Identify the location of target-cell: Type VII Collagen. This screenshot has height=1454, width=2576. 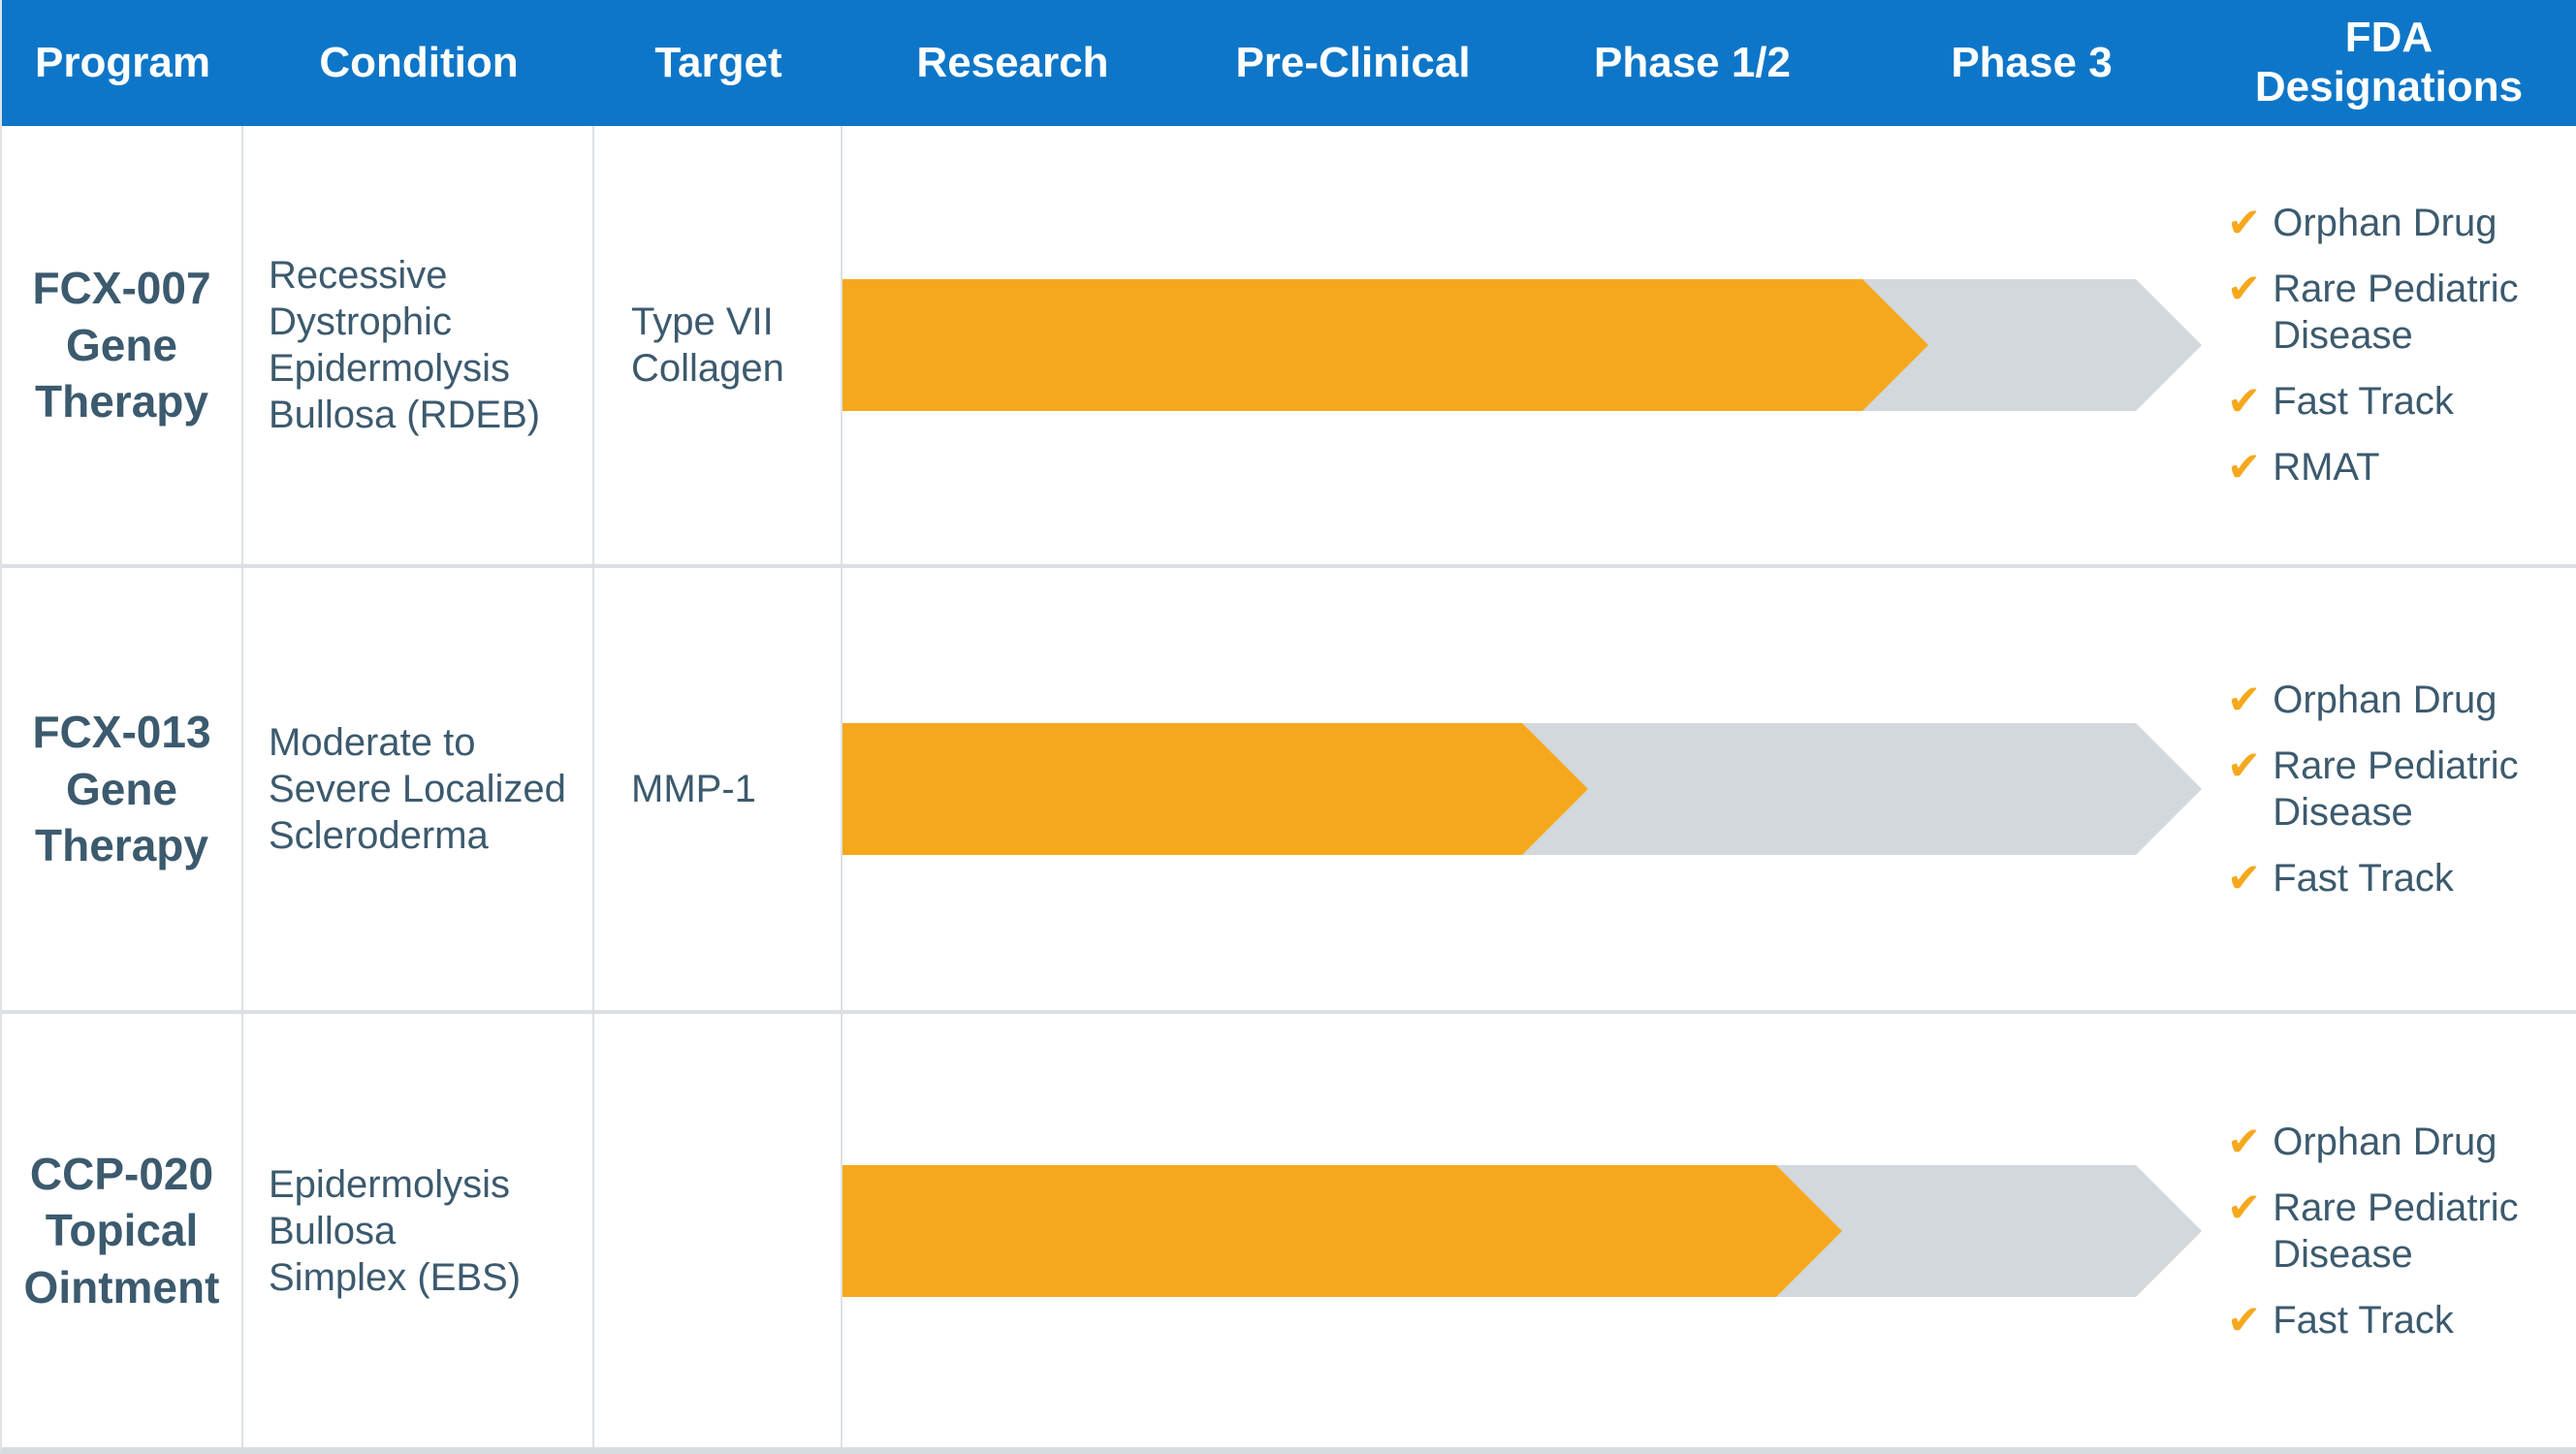
(718, 345).